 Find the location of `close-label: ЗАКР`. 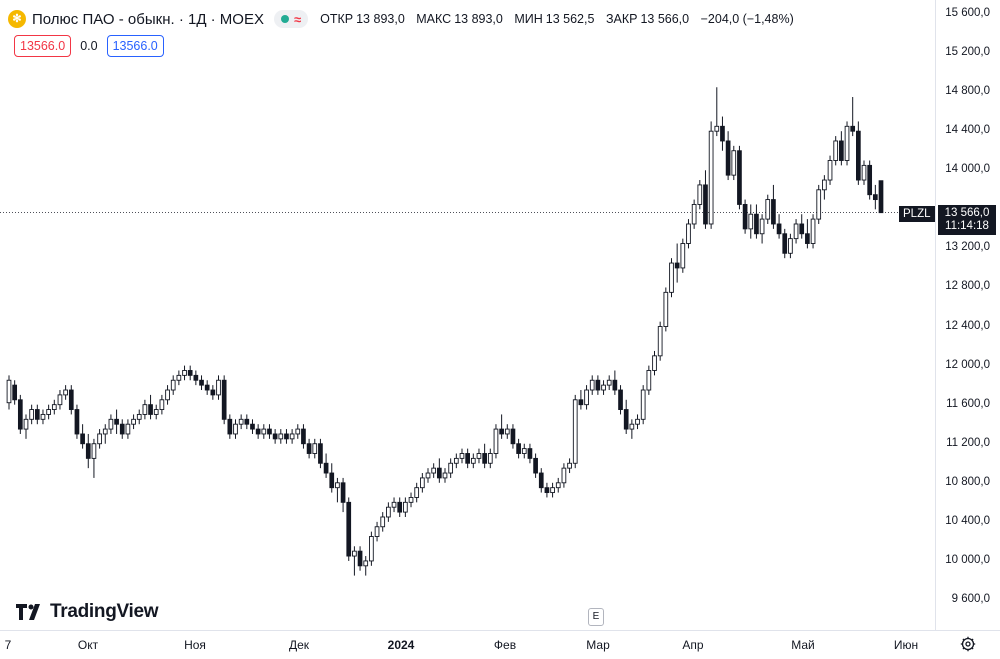

close-label: ЗАКР is located at coordinates (621, 19).